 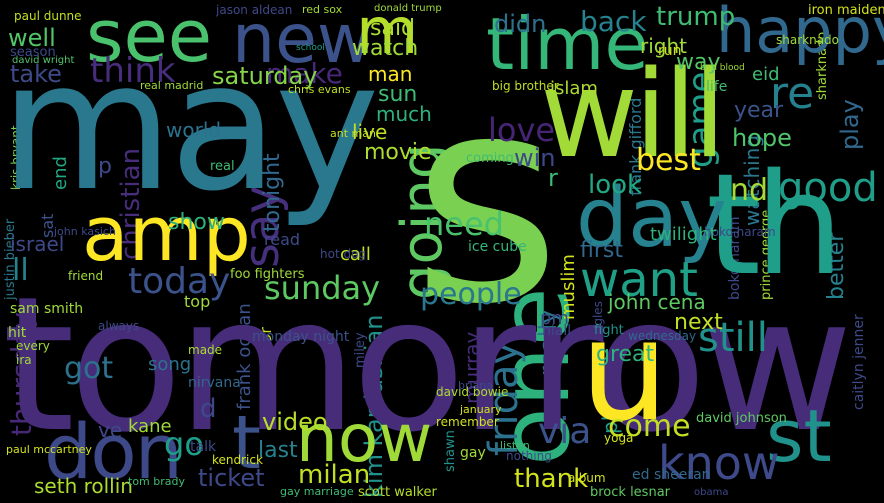 I want to click on word-new: new, so click(x=302, y=39).